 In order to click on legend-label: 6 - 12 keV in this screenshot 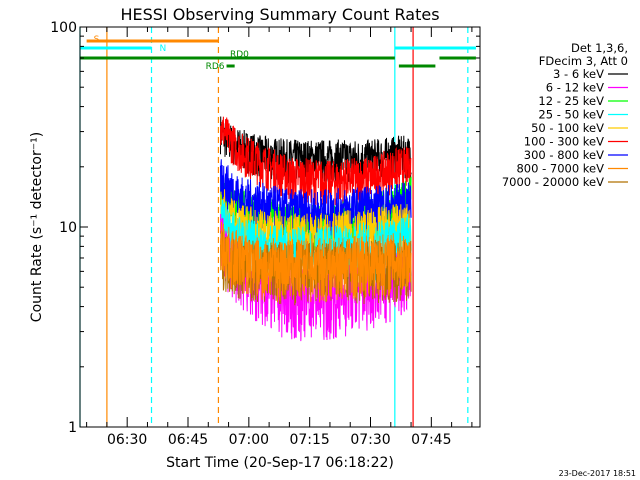, I will do `click(575, 88)`.